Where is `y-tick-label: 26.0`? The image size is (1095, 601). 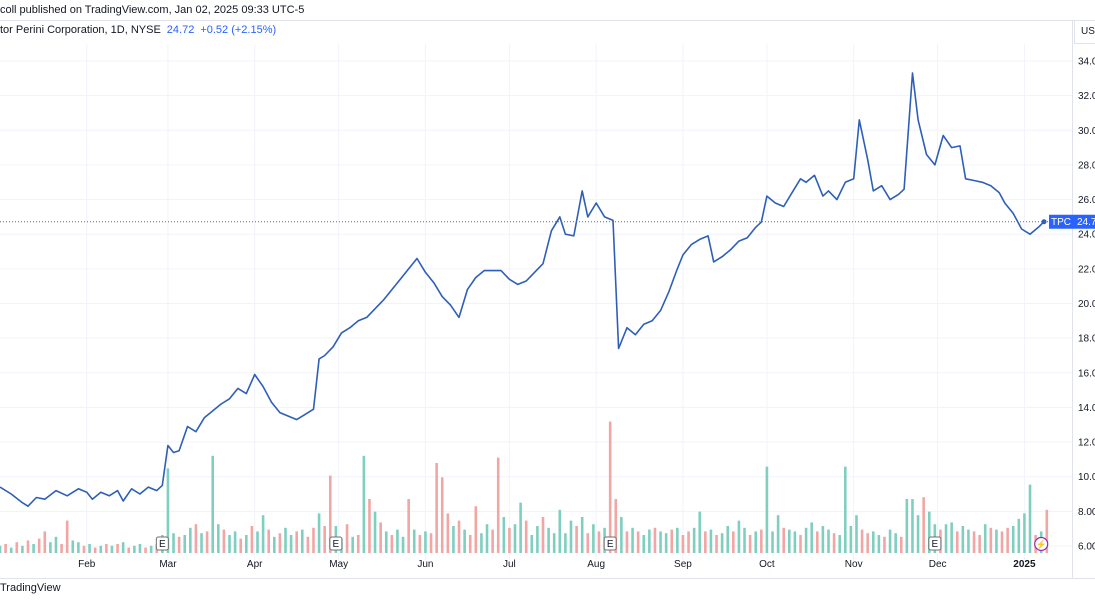
y-tick-label: 26.0 is located at coordinates (1086, 200).